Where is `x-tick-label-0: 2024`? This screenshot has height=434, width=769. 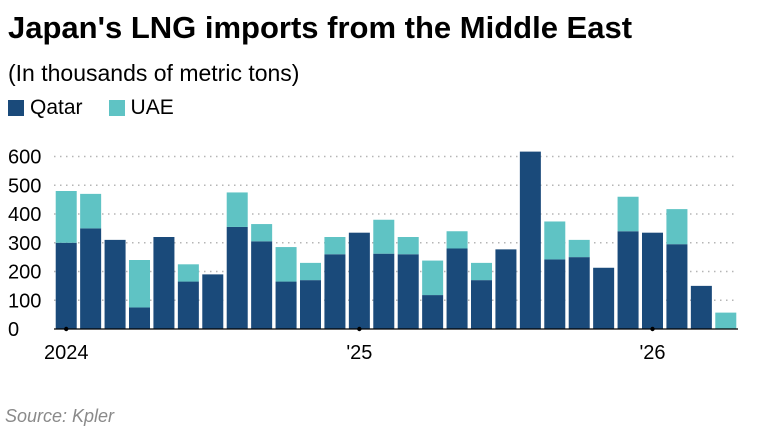 x-tick-label-0: 2024 is located at coordinates (66, 353).